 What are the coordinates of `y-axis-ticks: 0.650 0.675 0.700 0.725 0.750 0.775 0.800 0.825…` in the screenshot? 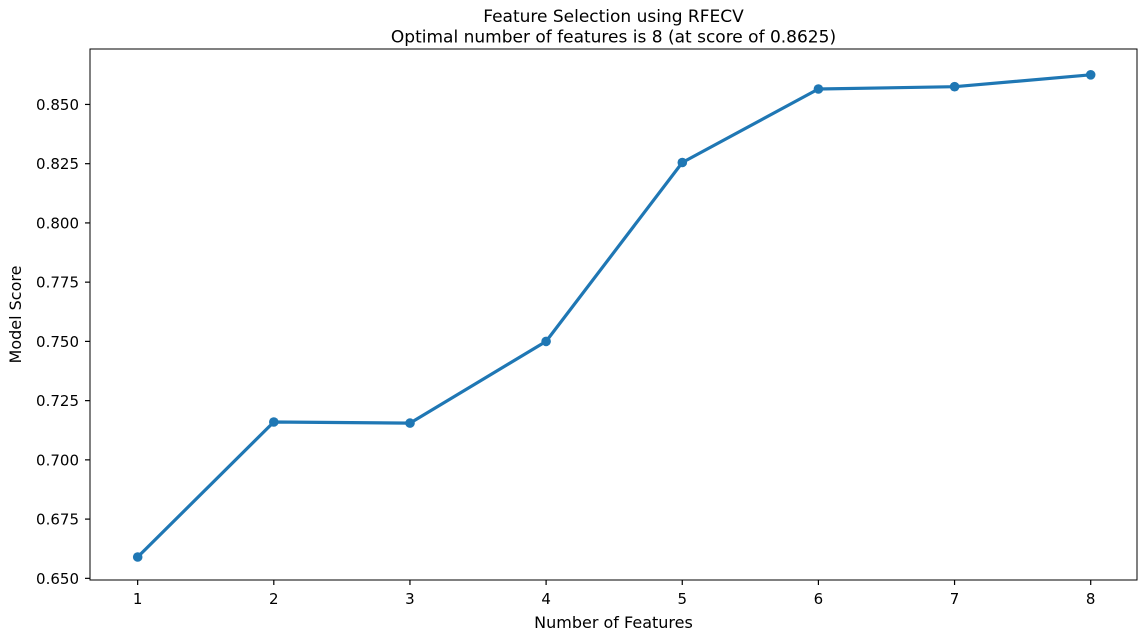 It's located at (63, 342).